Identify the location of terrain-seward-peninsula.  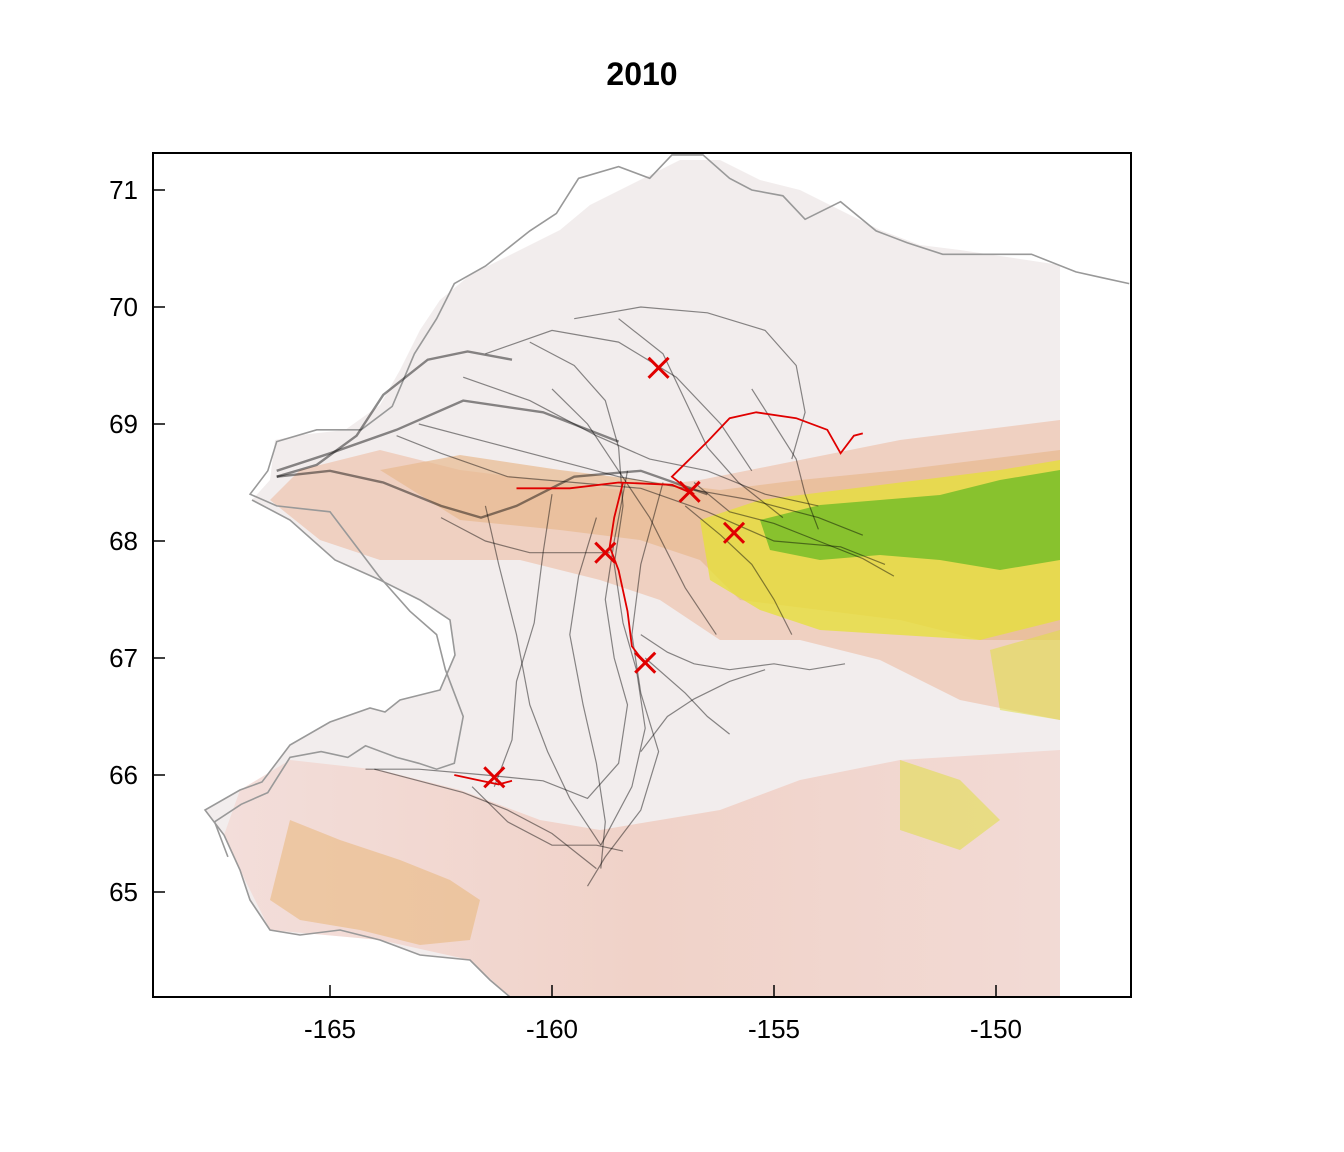
(375, 882).